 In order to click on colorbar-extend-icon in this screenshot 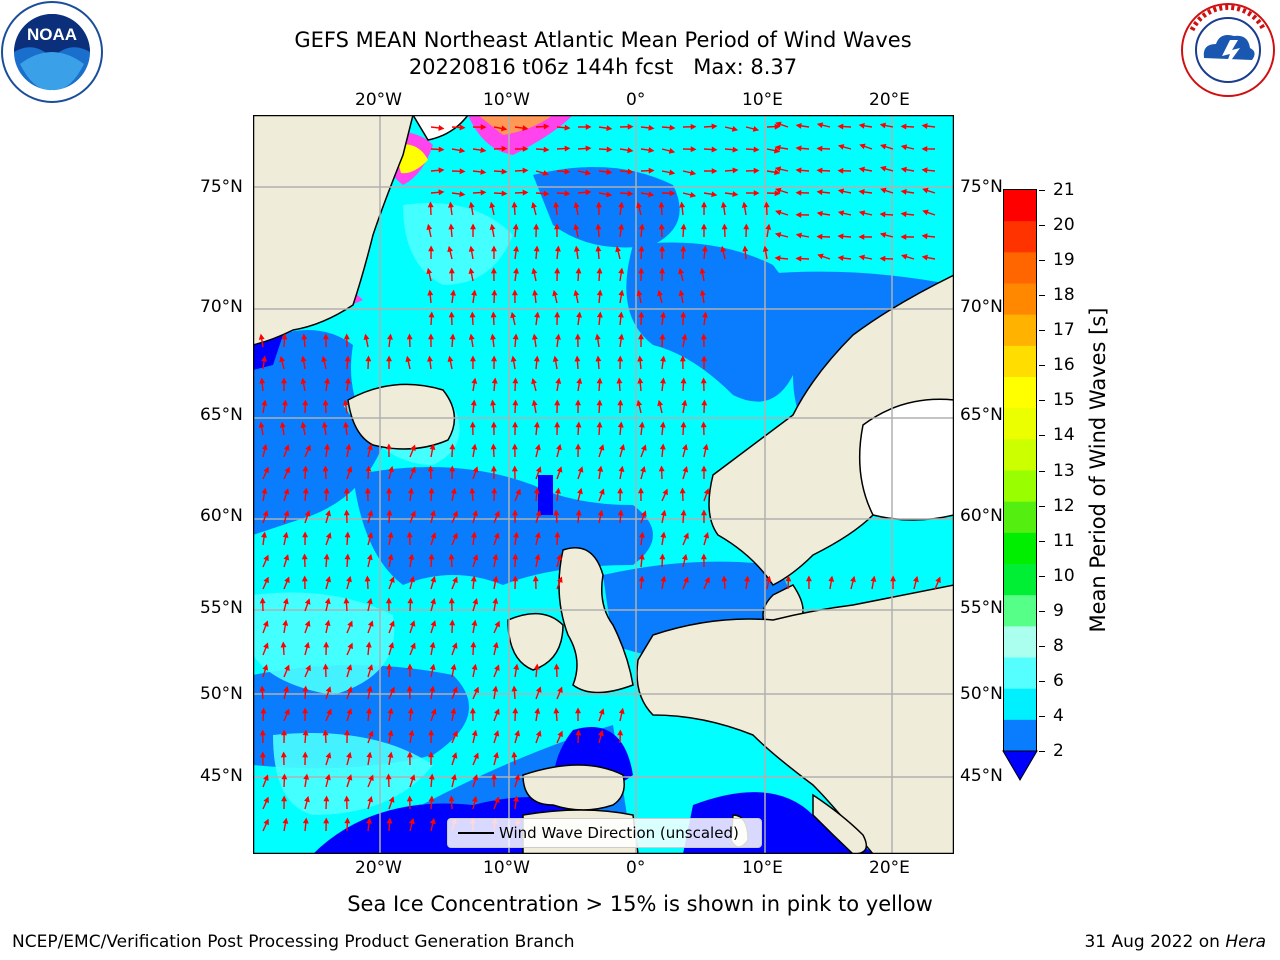, I will do `click(1020, 765)`.